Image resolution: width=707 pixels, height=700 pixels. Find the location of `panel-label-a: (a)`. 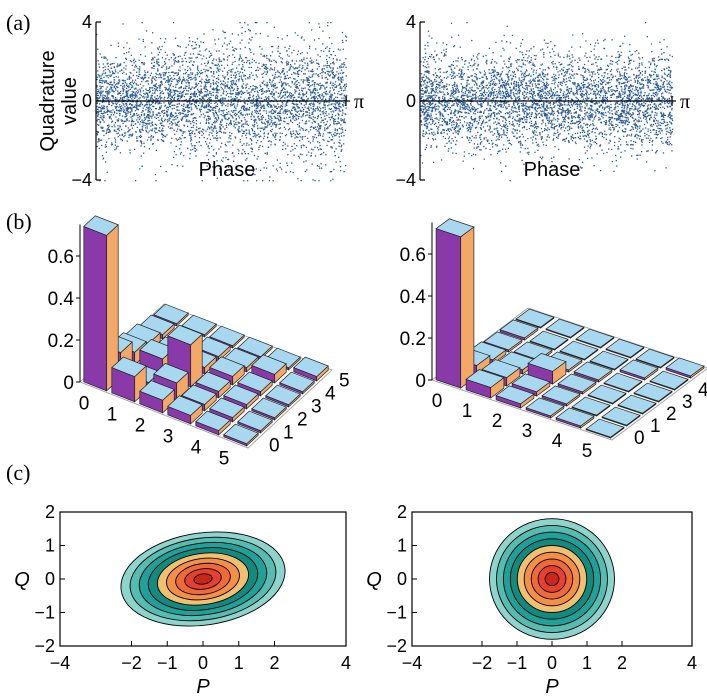

panel-label-a: (a) is located at coordinates (18, 22).